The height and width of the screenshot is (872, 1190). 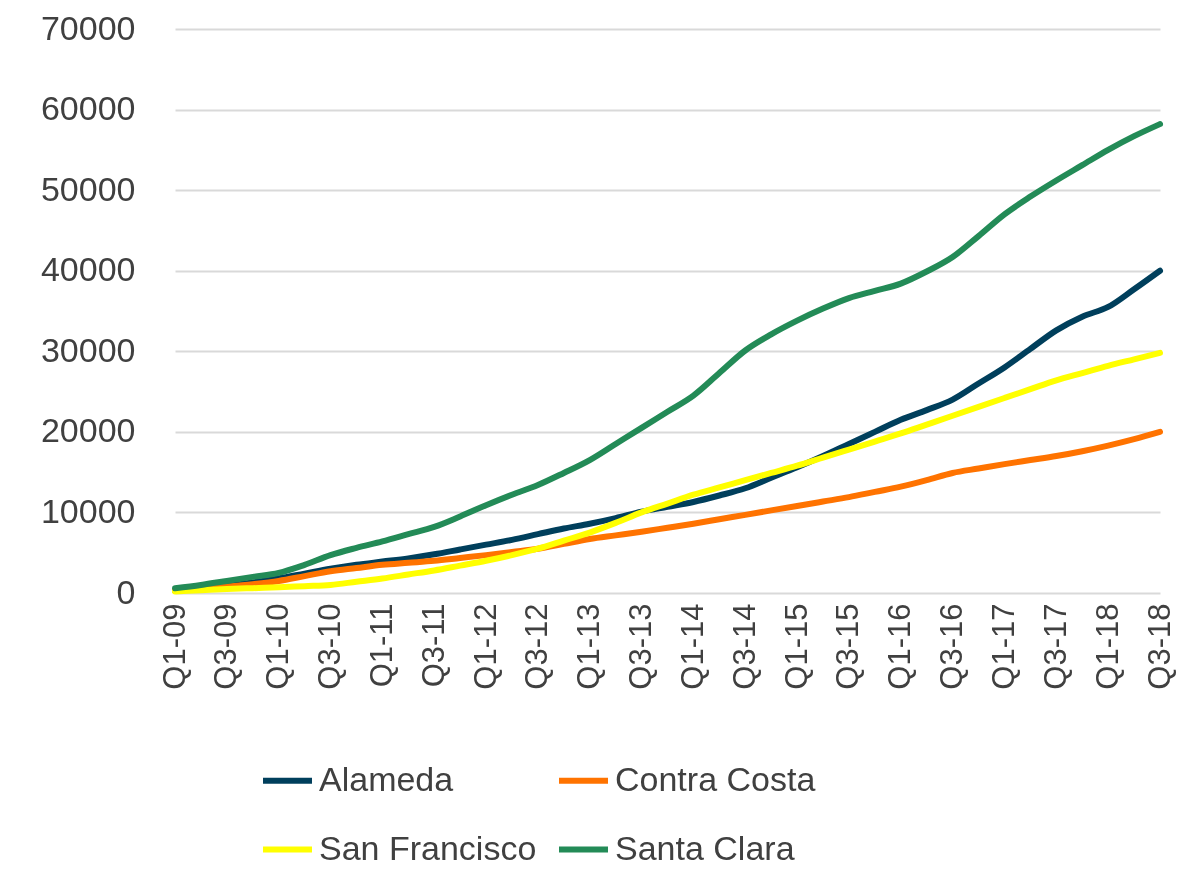 What do you see at coordinates (952, 646) in the screenshot?
I see `x-tick-label: Q3-16` at bounding box center [952, 646].